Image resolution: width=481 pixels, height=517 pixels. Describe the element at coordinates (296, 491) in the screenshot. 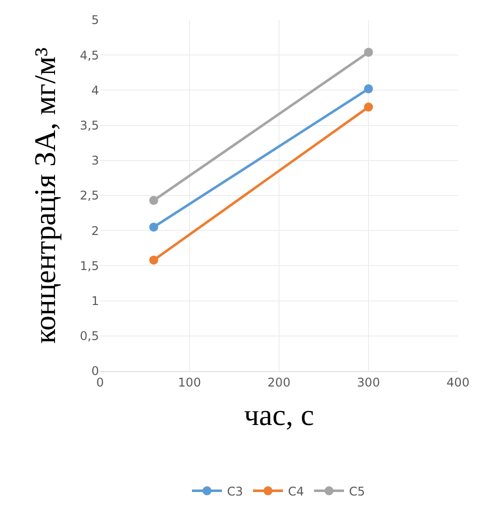

I see `legend-label: C4` at that location.